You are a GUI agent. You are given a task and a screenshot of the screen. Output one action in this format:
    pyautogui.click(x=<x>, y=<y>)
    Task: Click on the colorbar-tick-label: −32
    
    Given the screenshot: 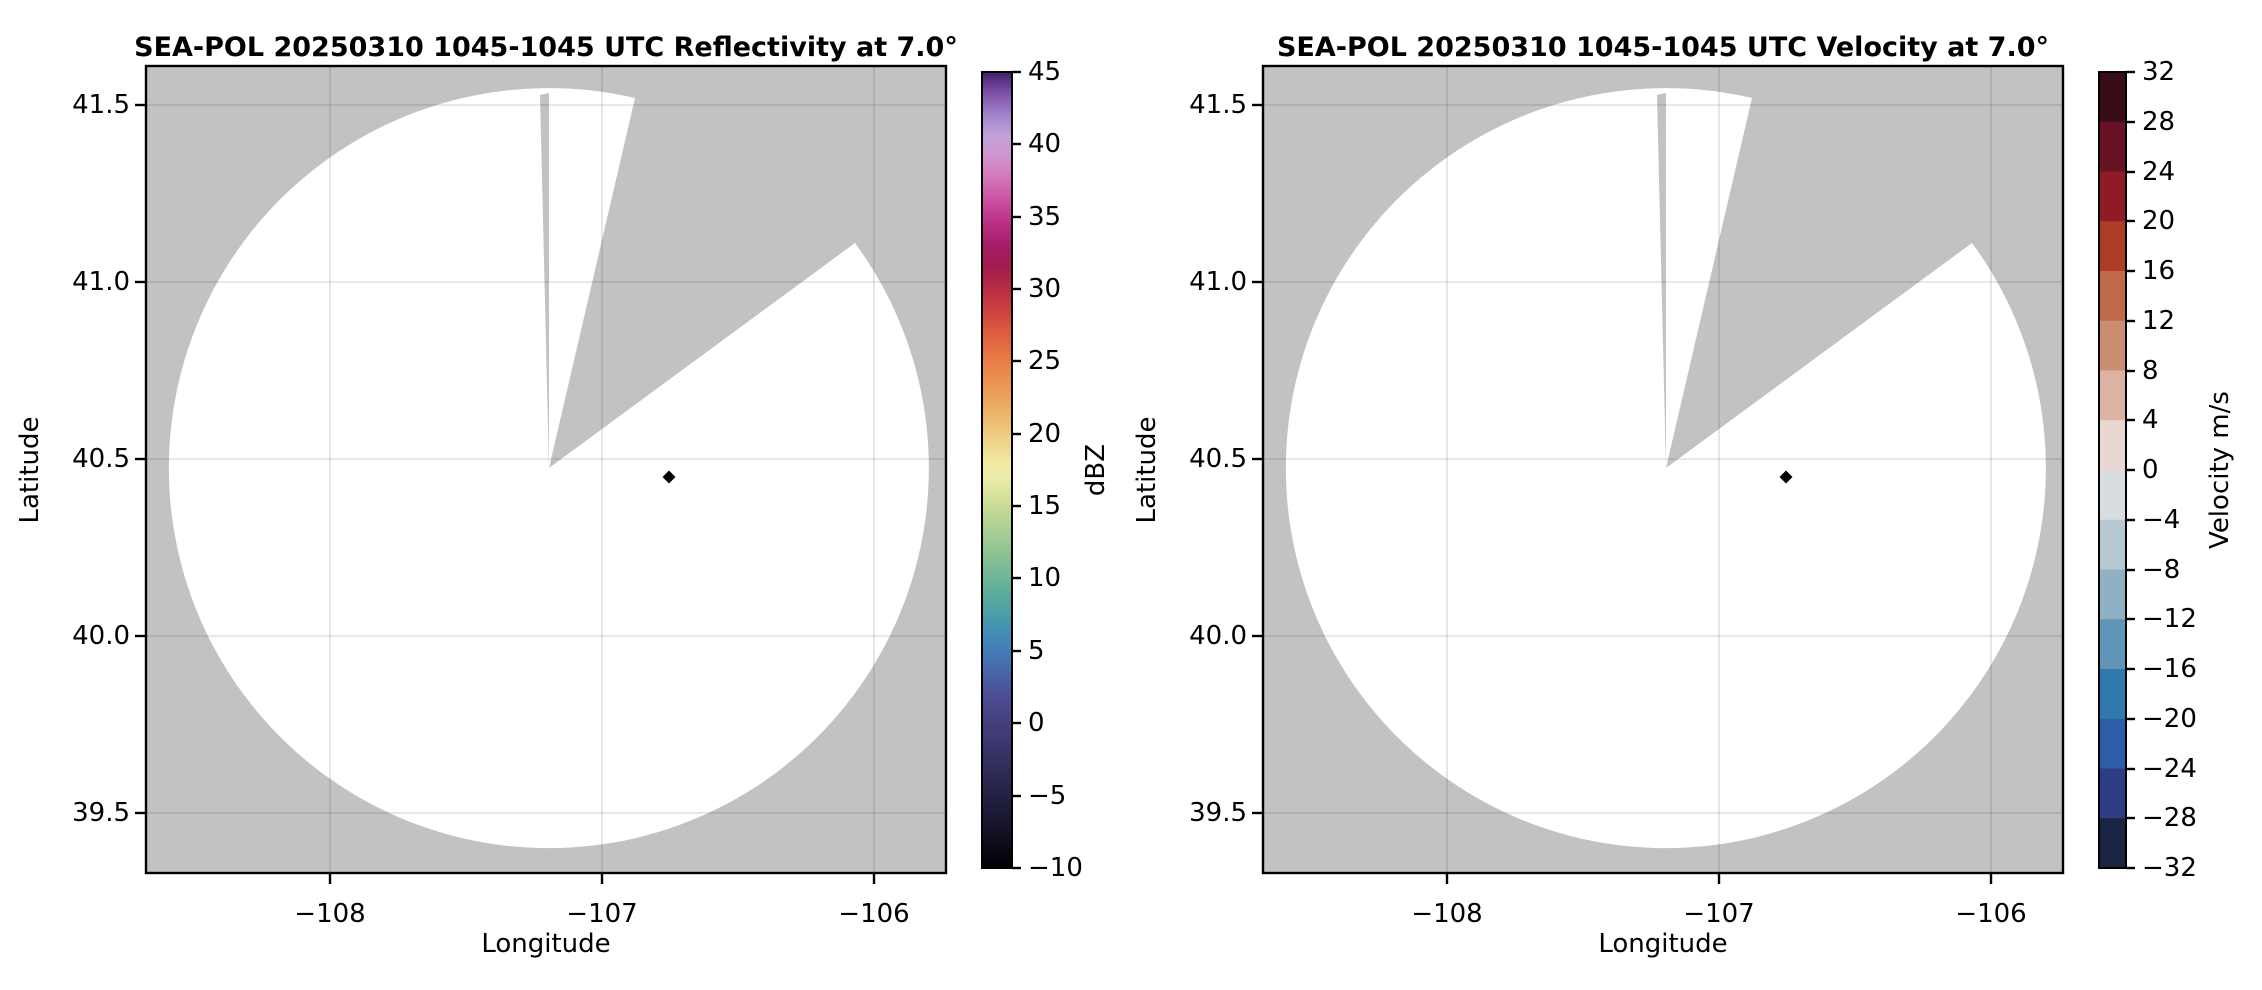 What is the action you would take?
    pyautogui.click(x=2169, y=868)
    